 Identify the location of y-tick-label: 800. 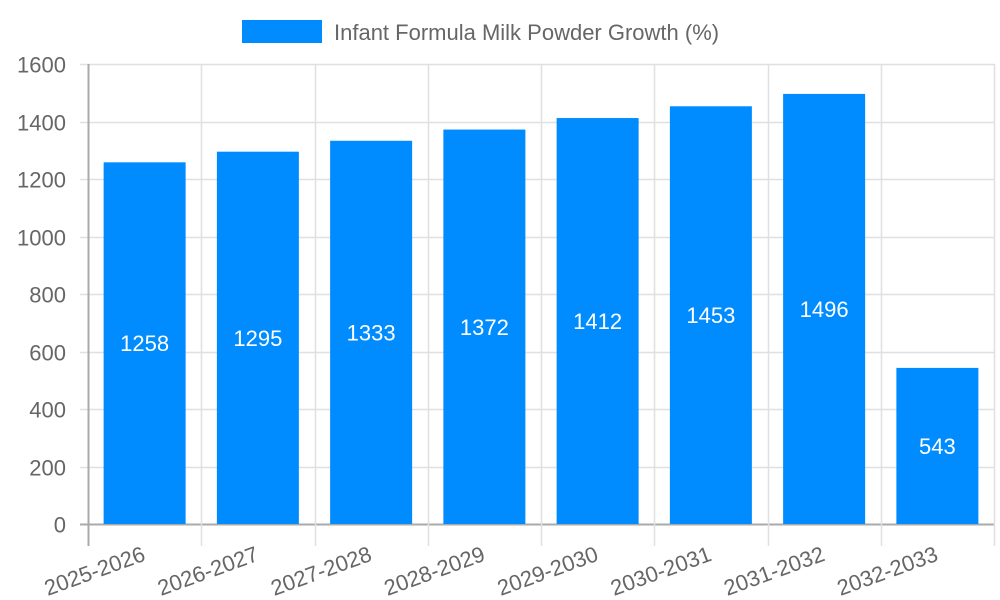
(47, 295).